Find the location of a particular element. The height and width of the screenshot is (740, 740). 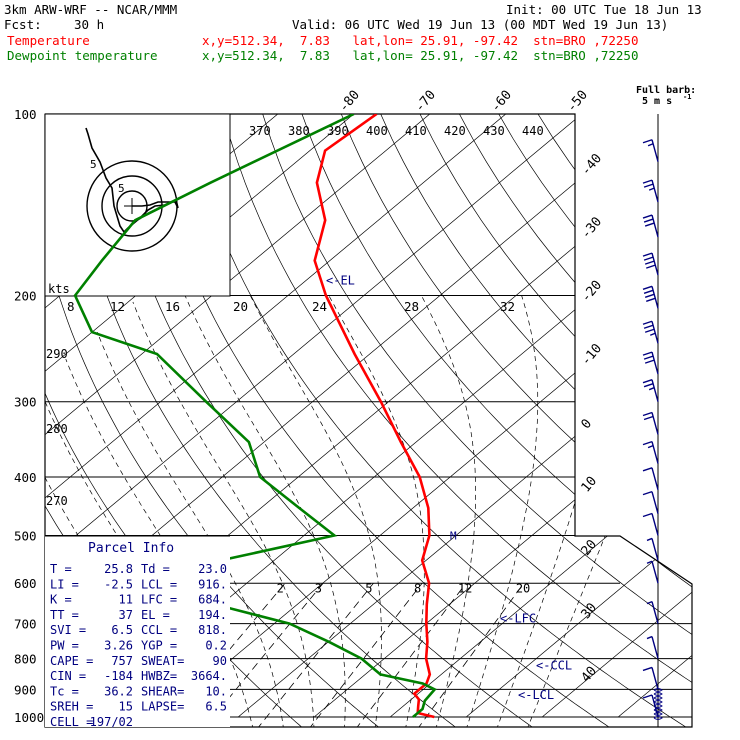

parcel-label: PW = is located at coordinates (64, 646).